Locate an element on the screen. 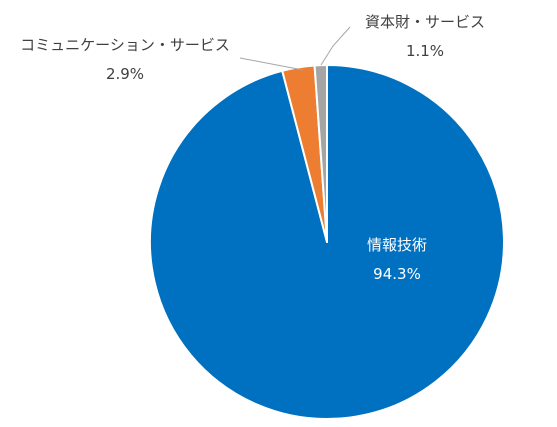 The height and width of the screenshot is (427, 557). slice-label-it-value: 94.3% is located at coordinates (397, 274).